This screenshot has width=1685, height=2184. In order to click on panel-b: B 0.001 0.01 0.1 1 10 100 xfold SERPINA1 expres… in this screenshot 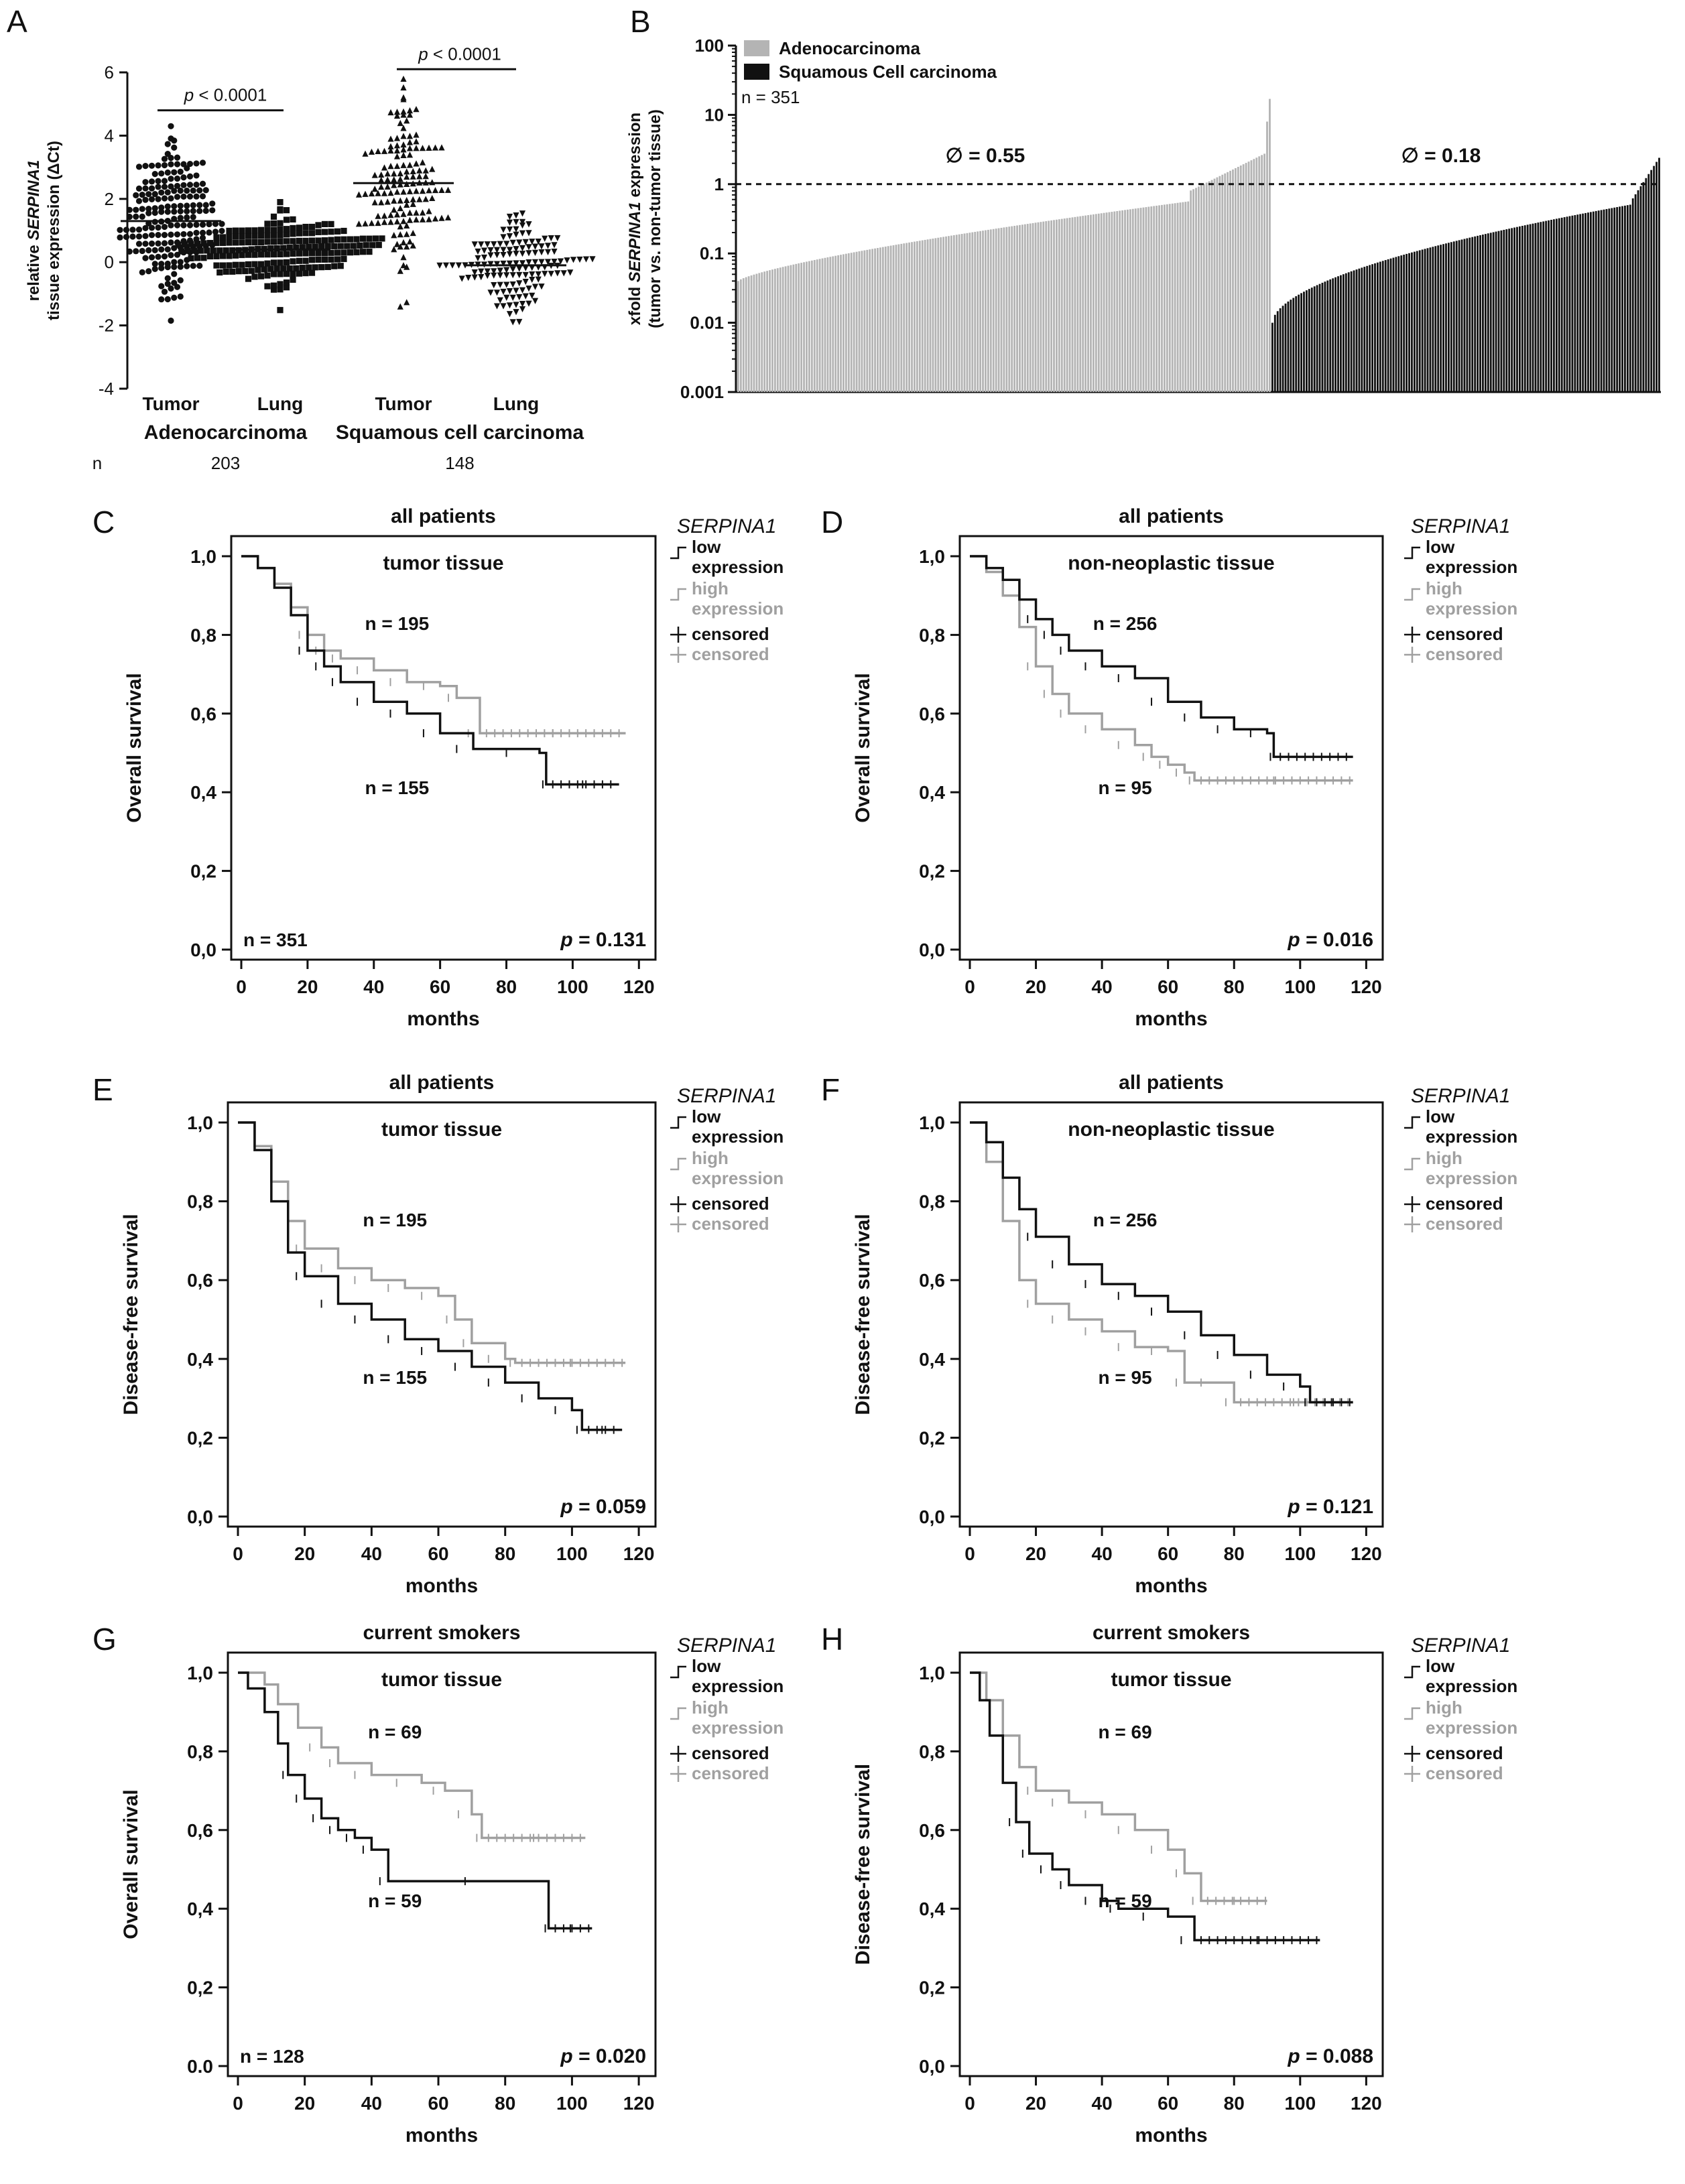, I will do `click(1143, 203)`.